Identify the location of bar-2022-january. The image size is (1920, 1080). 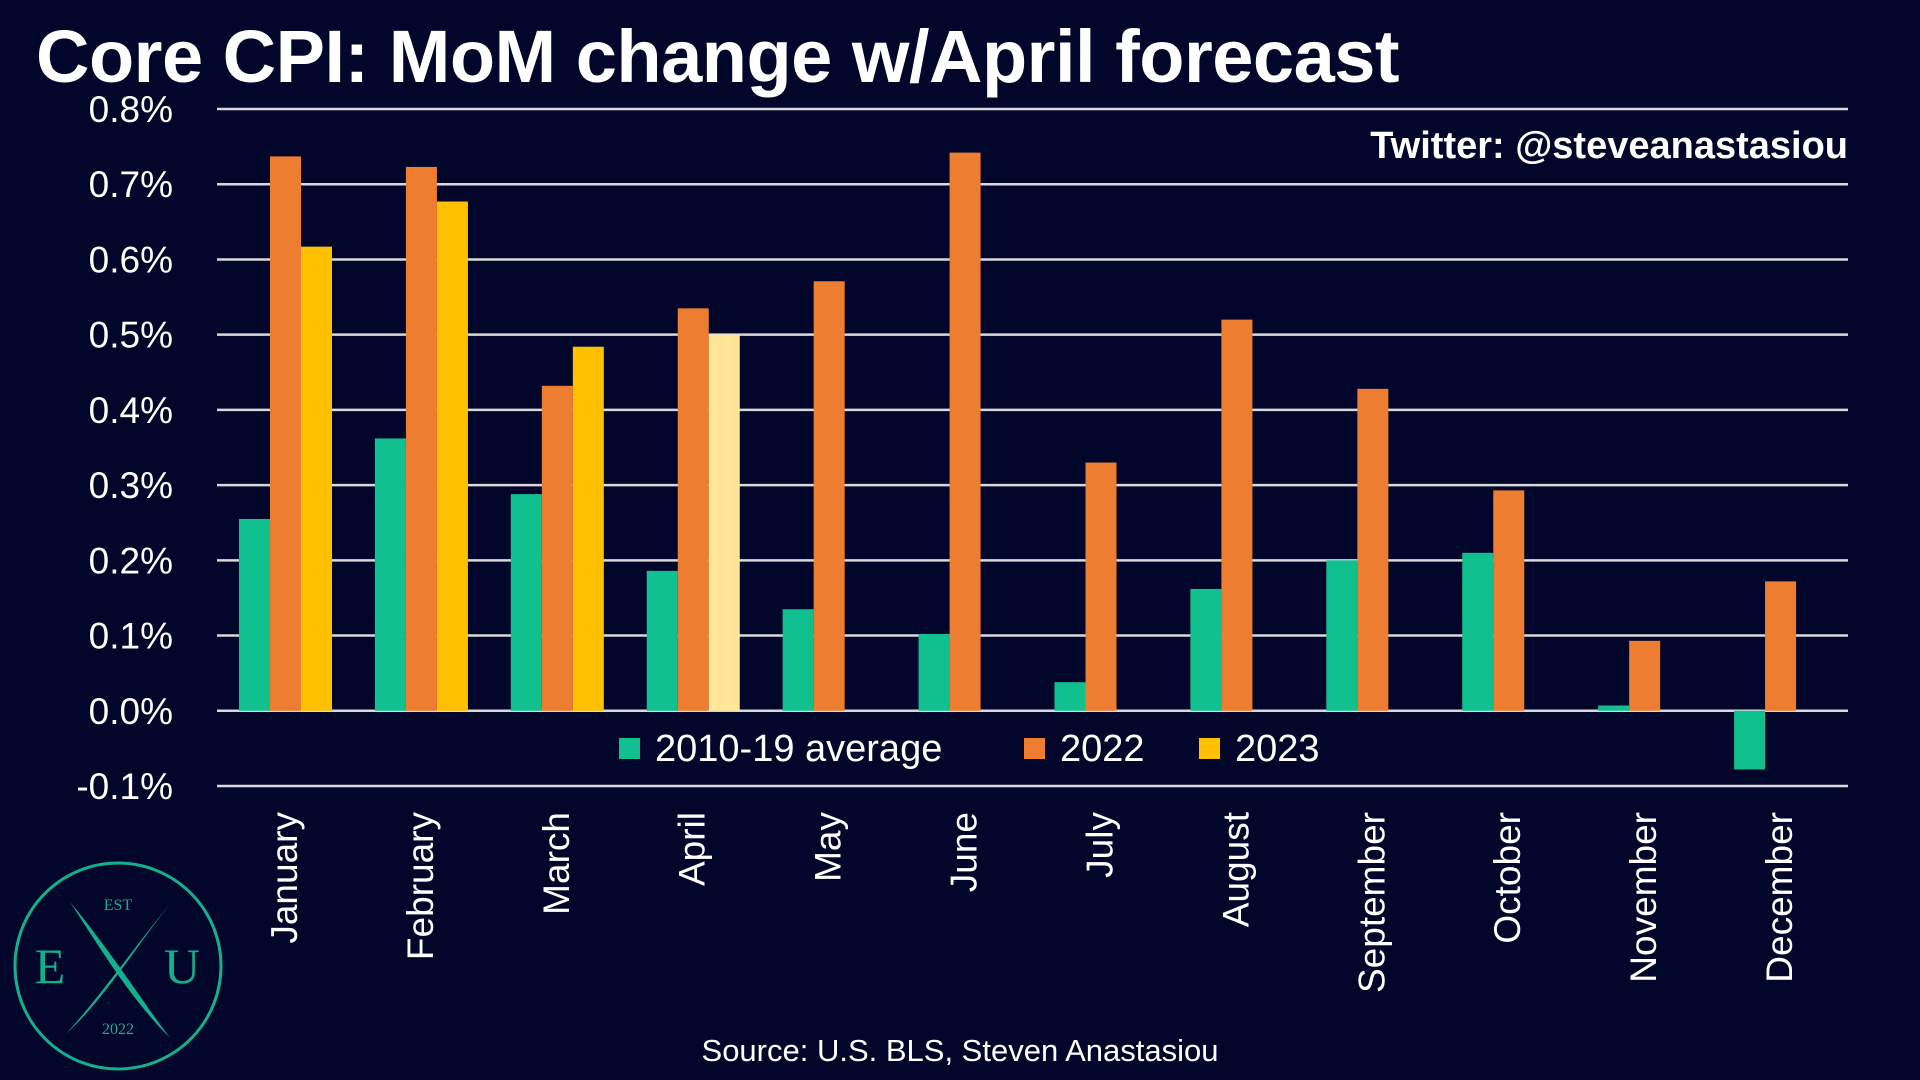
(285, 433).